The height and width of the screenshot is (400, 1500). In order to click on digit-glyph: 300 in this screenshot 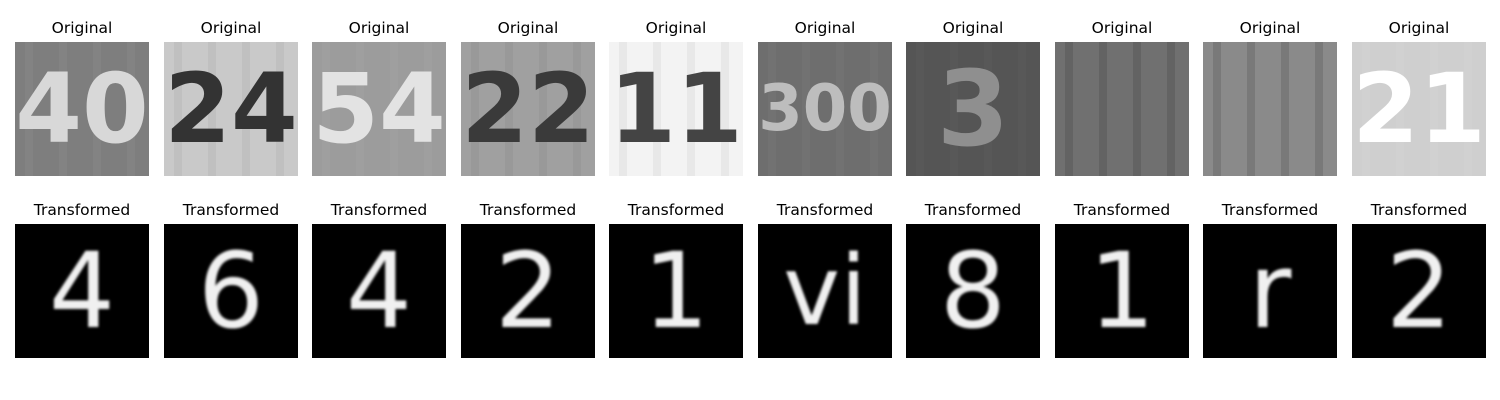, I will do `click(825, 109)`.